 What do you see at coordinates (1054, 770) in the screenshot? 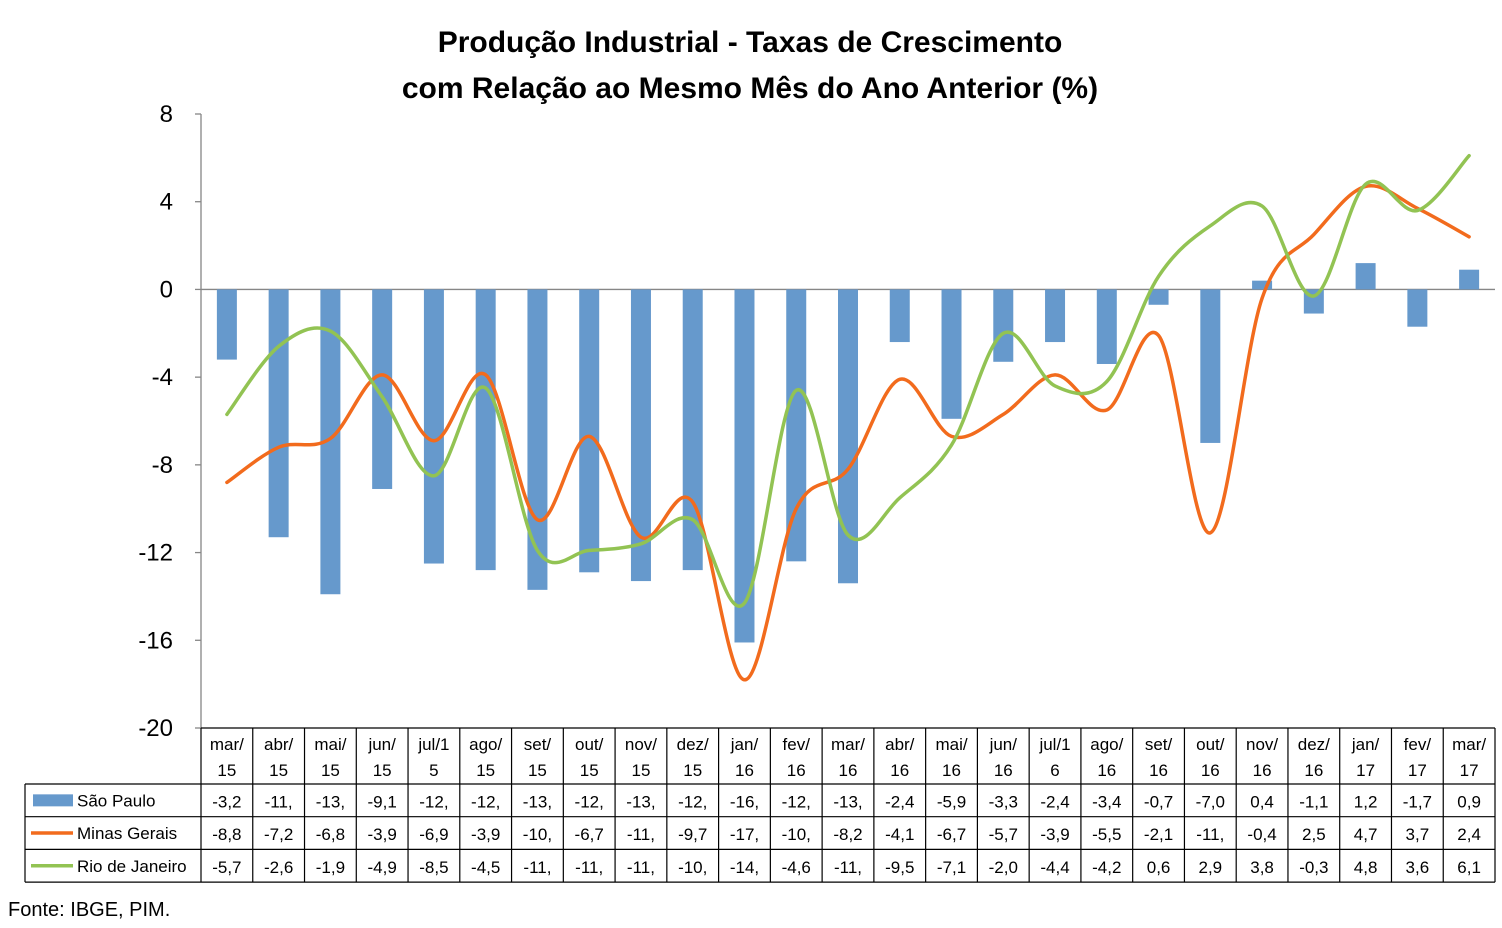
I see `x-category-label: 6` at bounding box center [1054, 770].